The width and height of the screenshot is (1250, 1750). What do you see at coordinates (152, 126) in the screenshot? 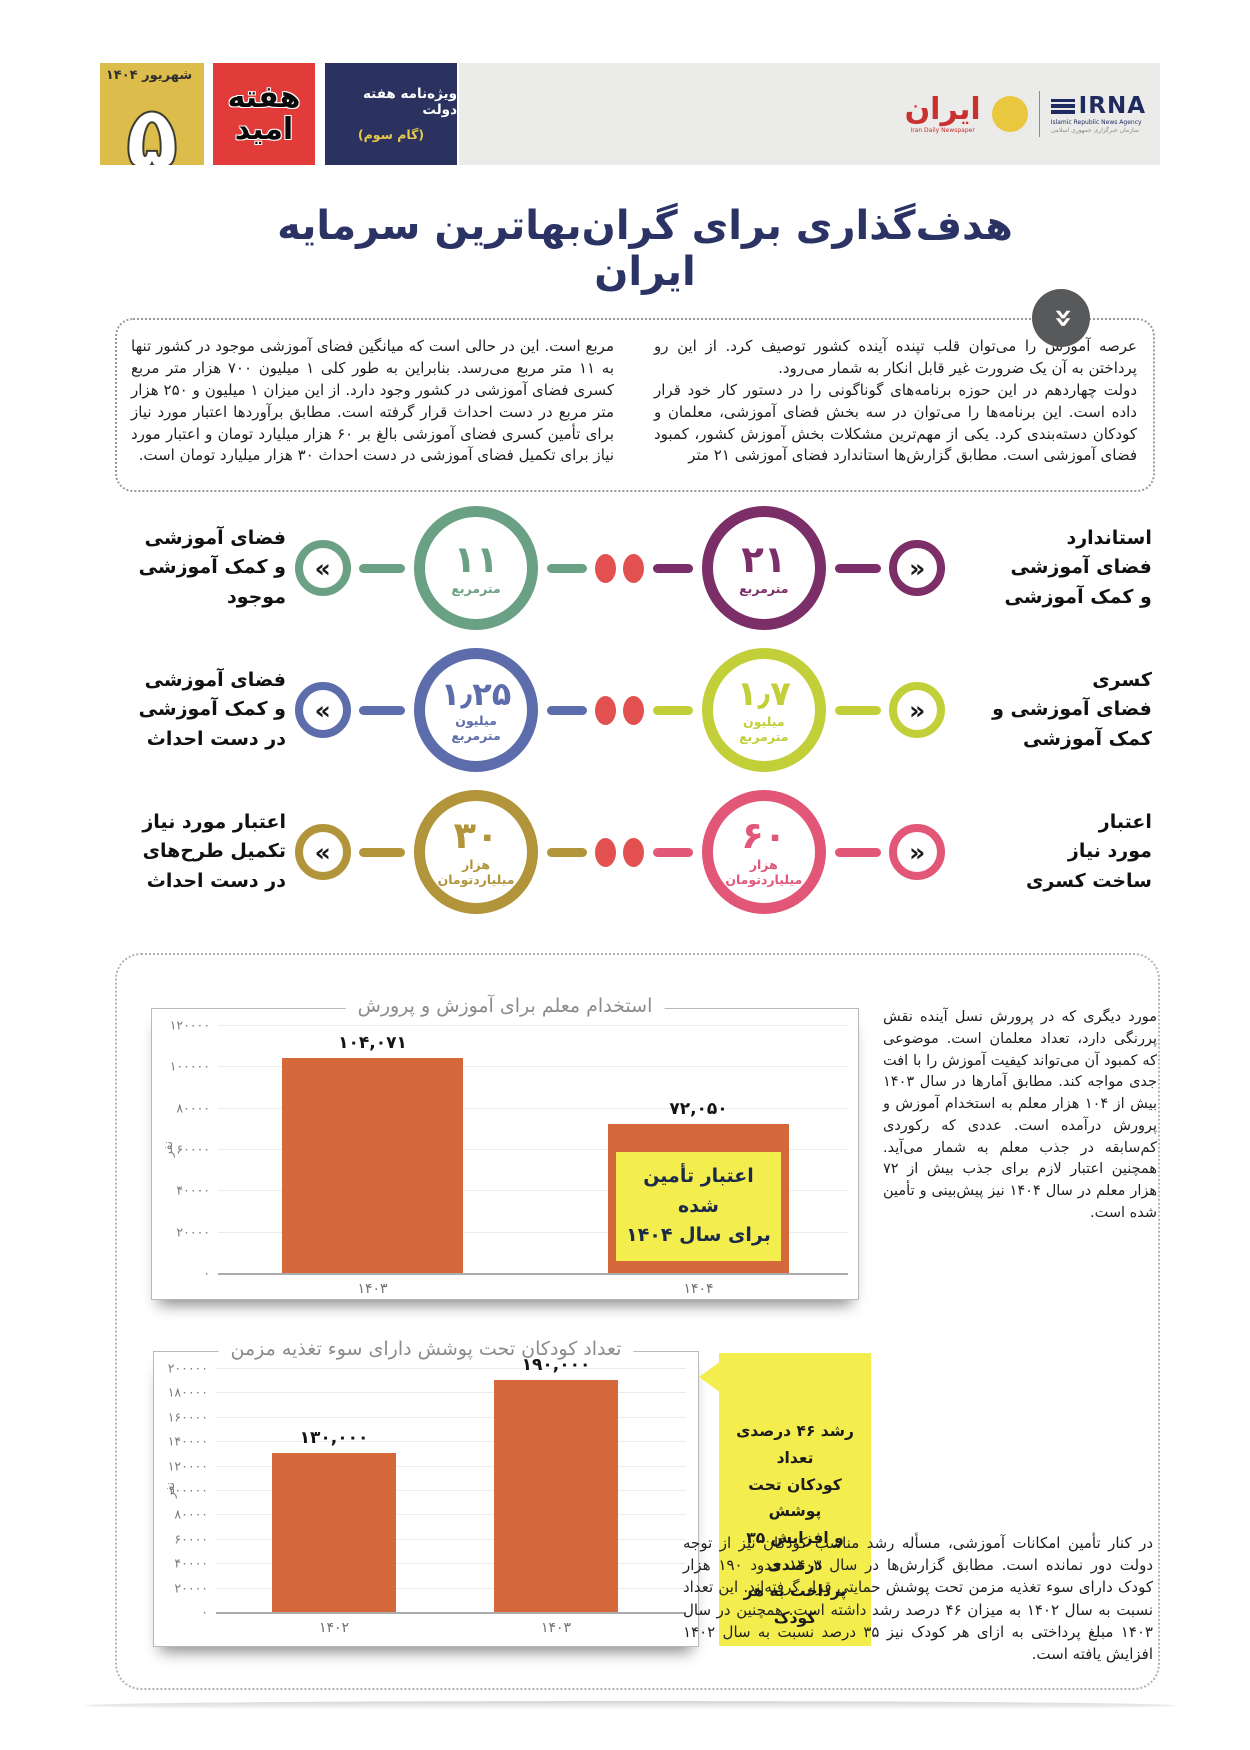
I see `page-number: ۵` at bounding box center [152, 126].